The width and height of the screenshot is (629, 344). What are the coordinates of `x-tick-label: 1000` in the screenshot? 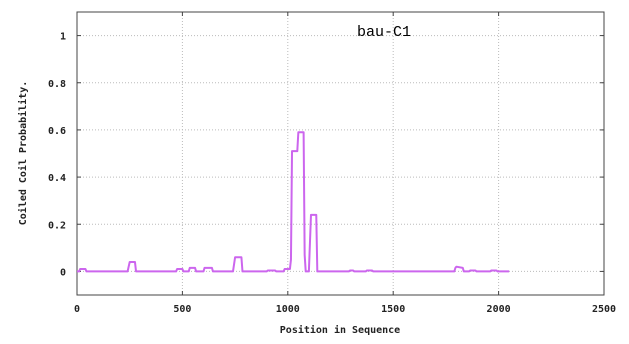 It's located at (288, 309).